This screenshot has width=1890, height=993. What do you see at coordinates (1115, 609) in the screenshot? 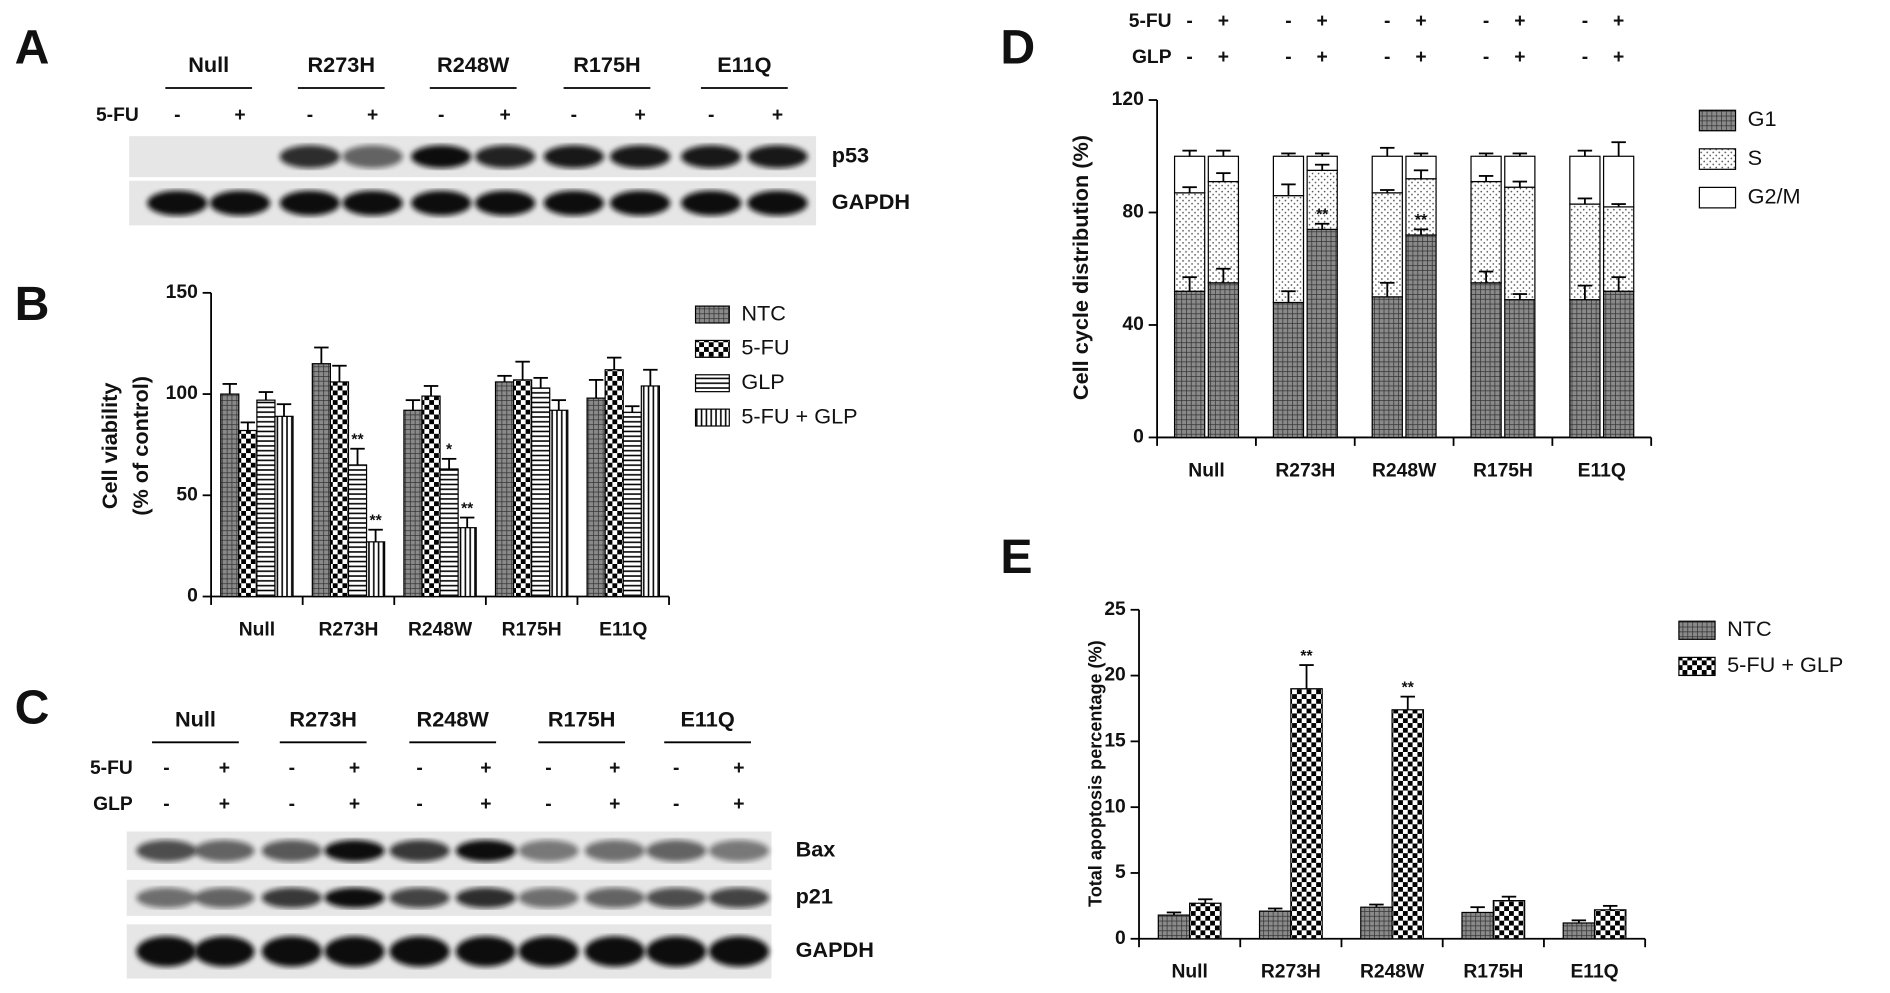
I see `y-tick-label: 25` at bounding box center [1115, 609].